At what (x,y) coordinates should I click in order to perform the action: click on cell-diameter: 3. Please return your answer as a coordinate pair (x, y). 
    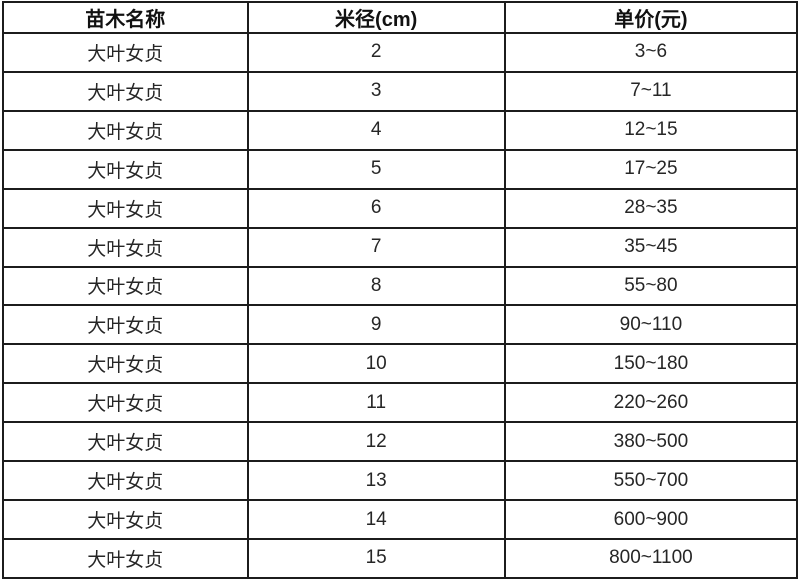
    Looking at the image, I should click on (376, 91).